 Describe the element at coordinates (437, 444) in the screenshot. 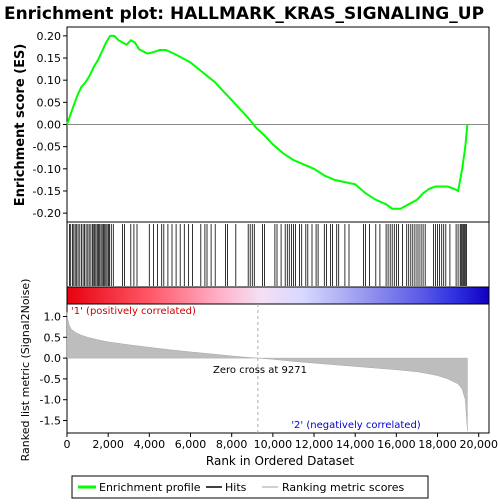

I see `x-tick-label: 18,000` at that location.